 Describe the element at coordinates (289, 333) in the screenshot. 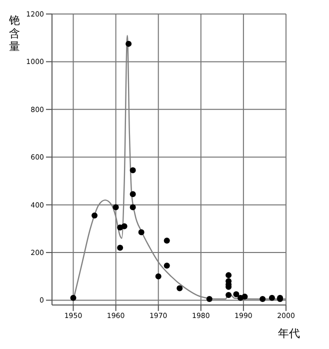

I see `x-axis-title: 年代` at that location.